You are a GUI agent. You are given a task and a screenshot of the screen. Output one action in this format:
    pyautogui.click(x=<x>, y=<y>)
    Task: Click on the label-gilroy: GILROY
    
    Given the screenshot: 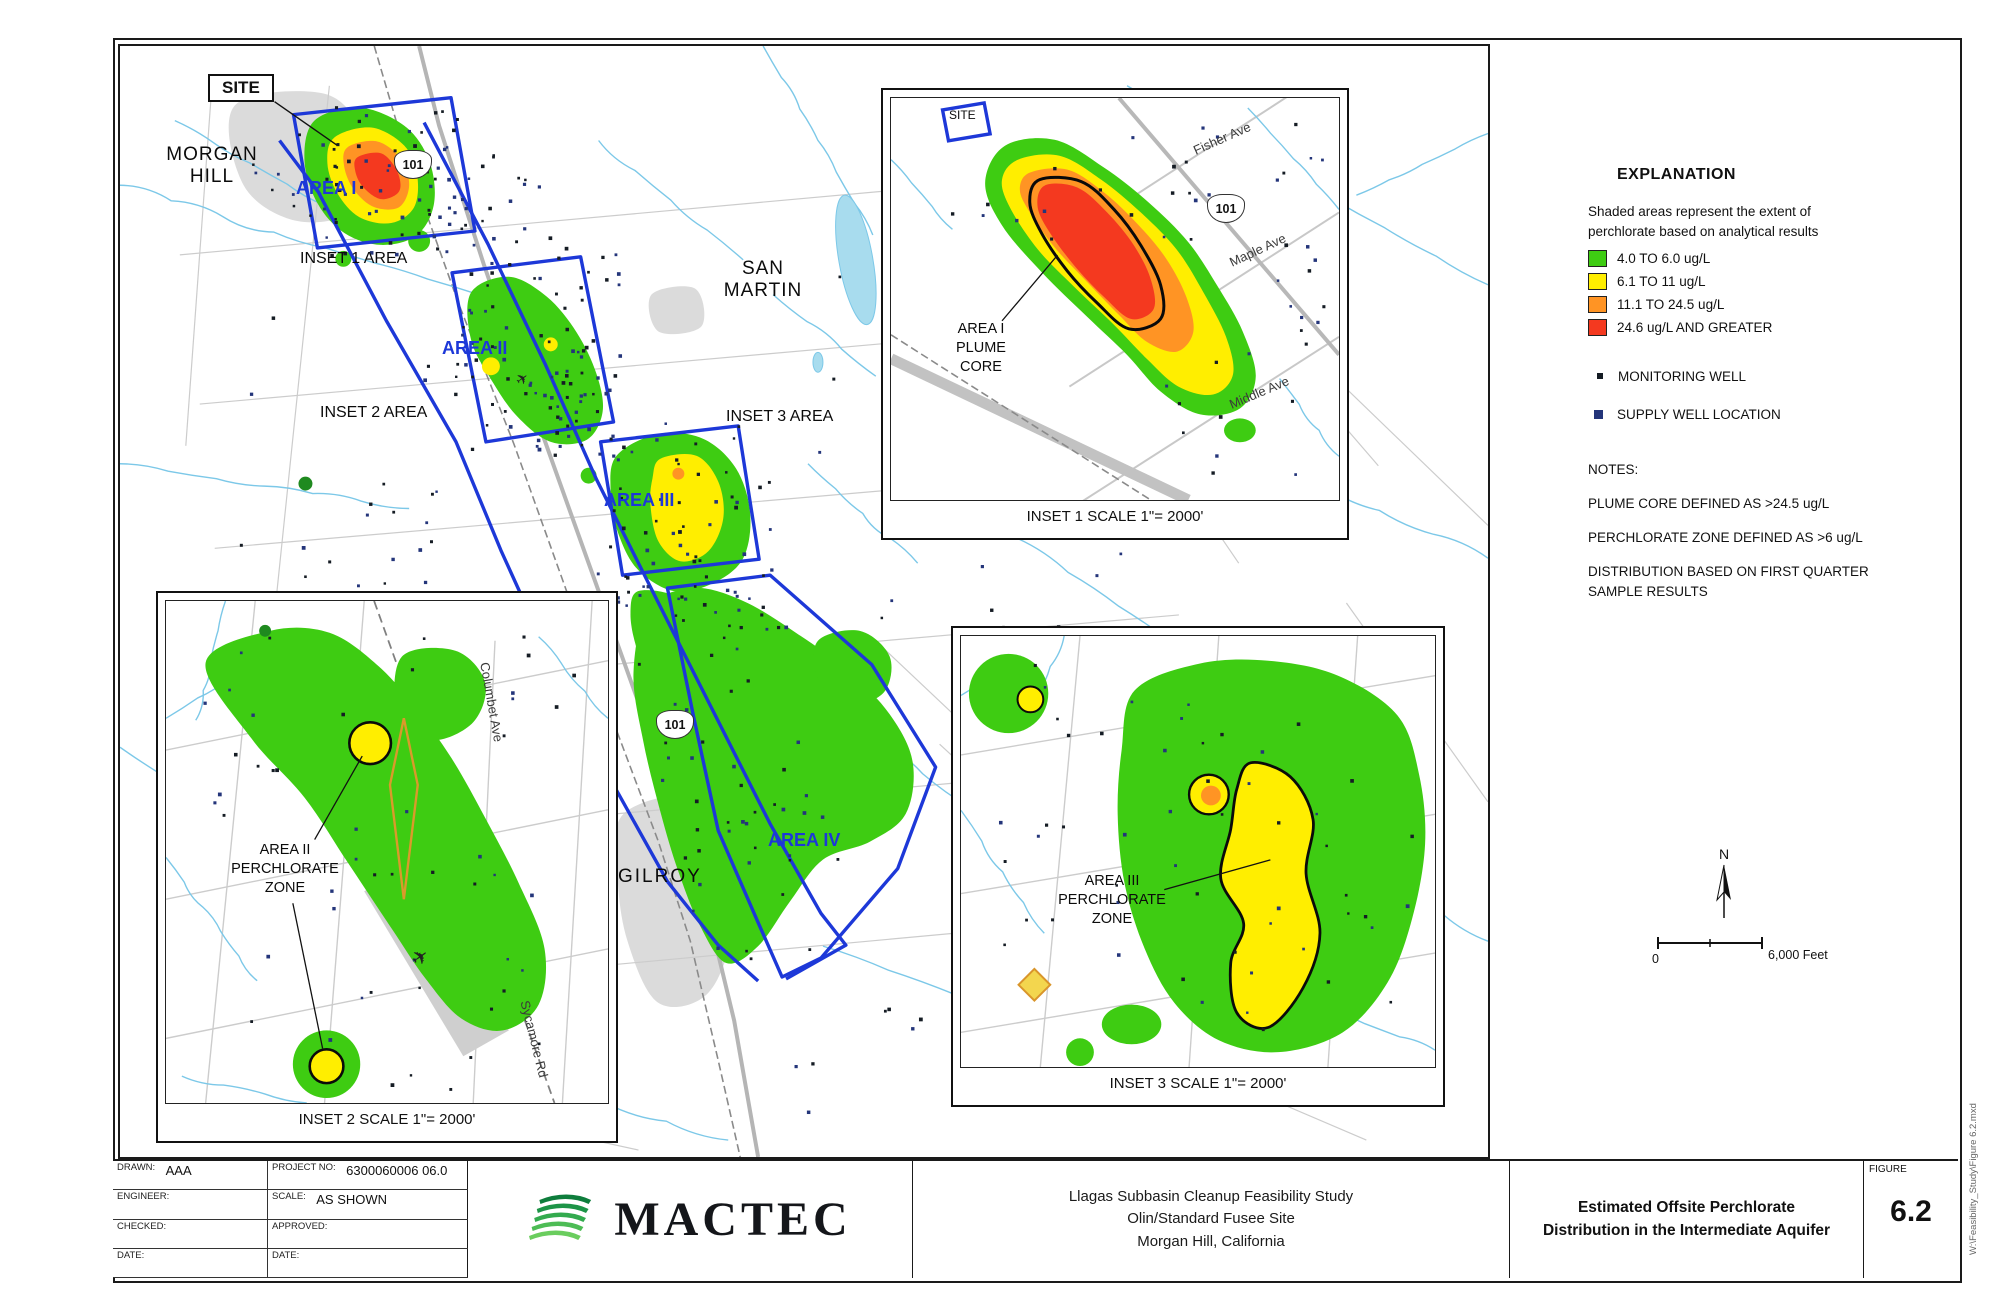 What is the action you would take?
    pyautogui.click(x=660, y=876)
    